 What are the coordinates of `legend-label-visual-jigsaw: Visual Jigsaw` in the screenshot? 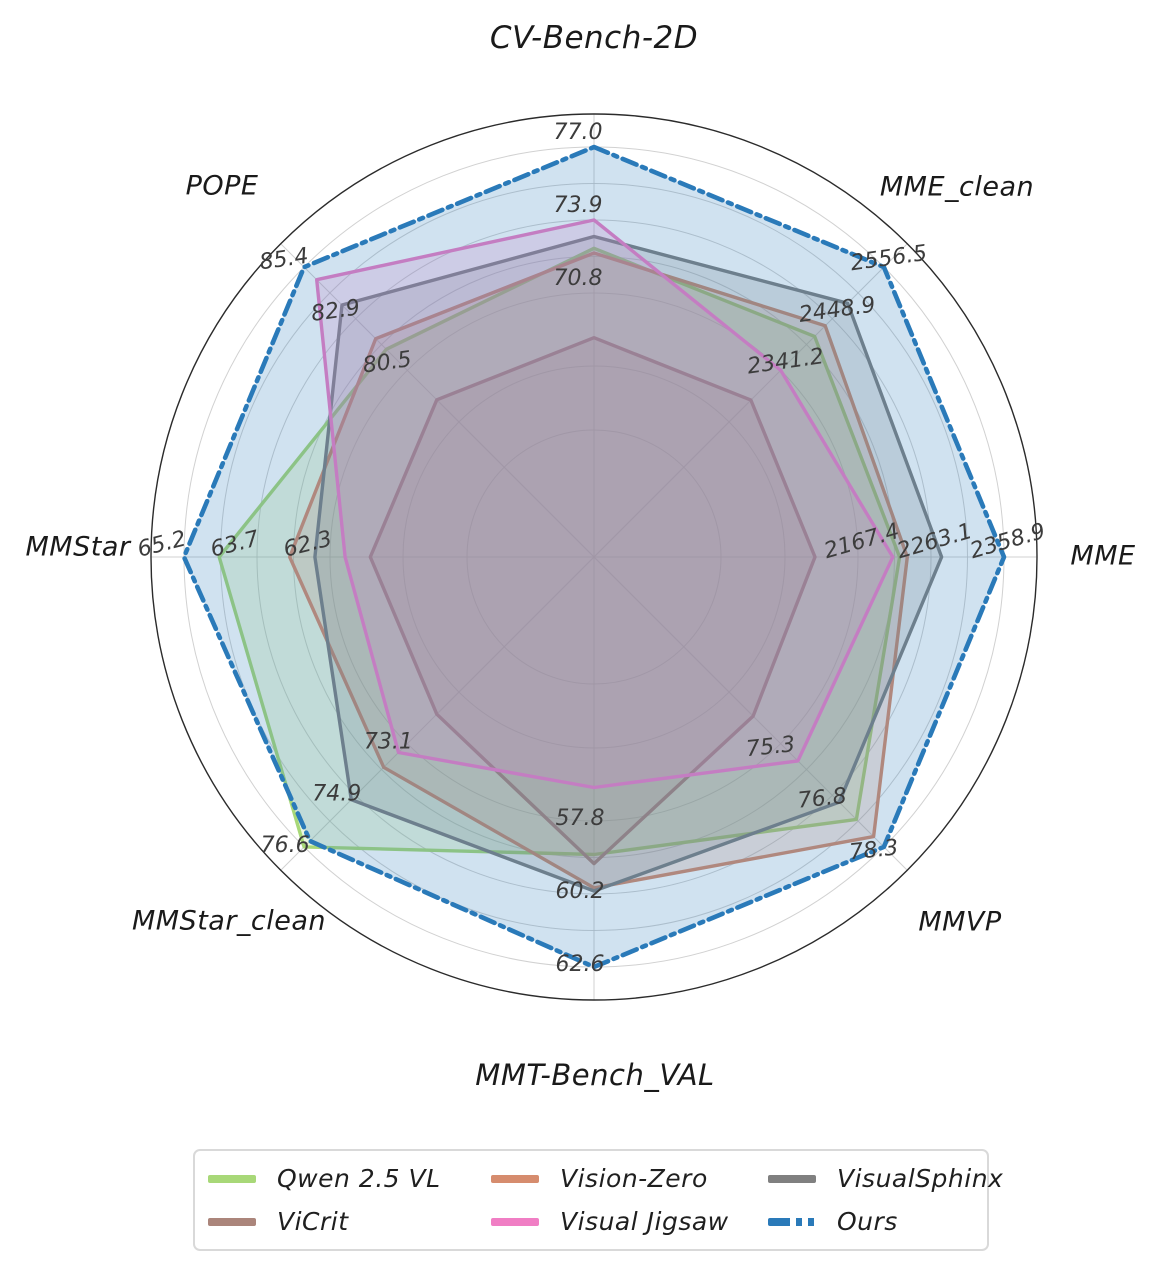 It's located at (644, 1221).